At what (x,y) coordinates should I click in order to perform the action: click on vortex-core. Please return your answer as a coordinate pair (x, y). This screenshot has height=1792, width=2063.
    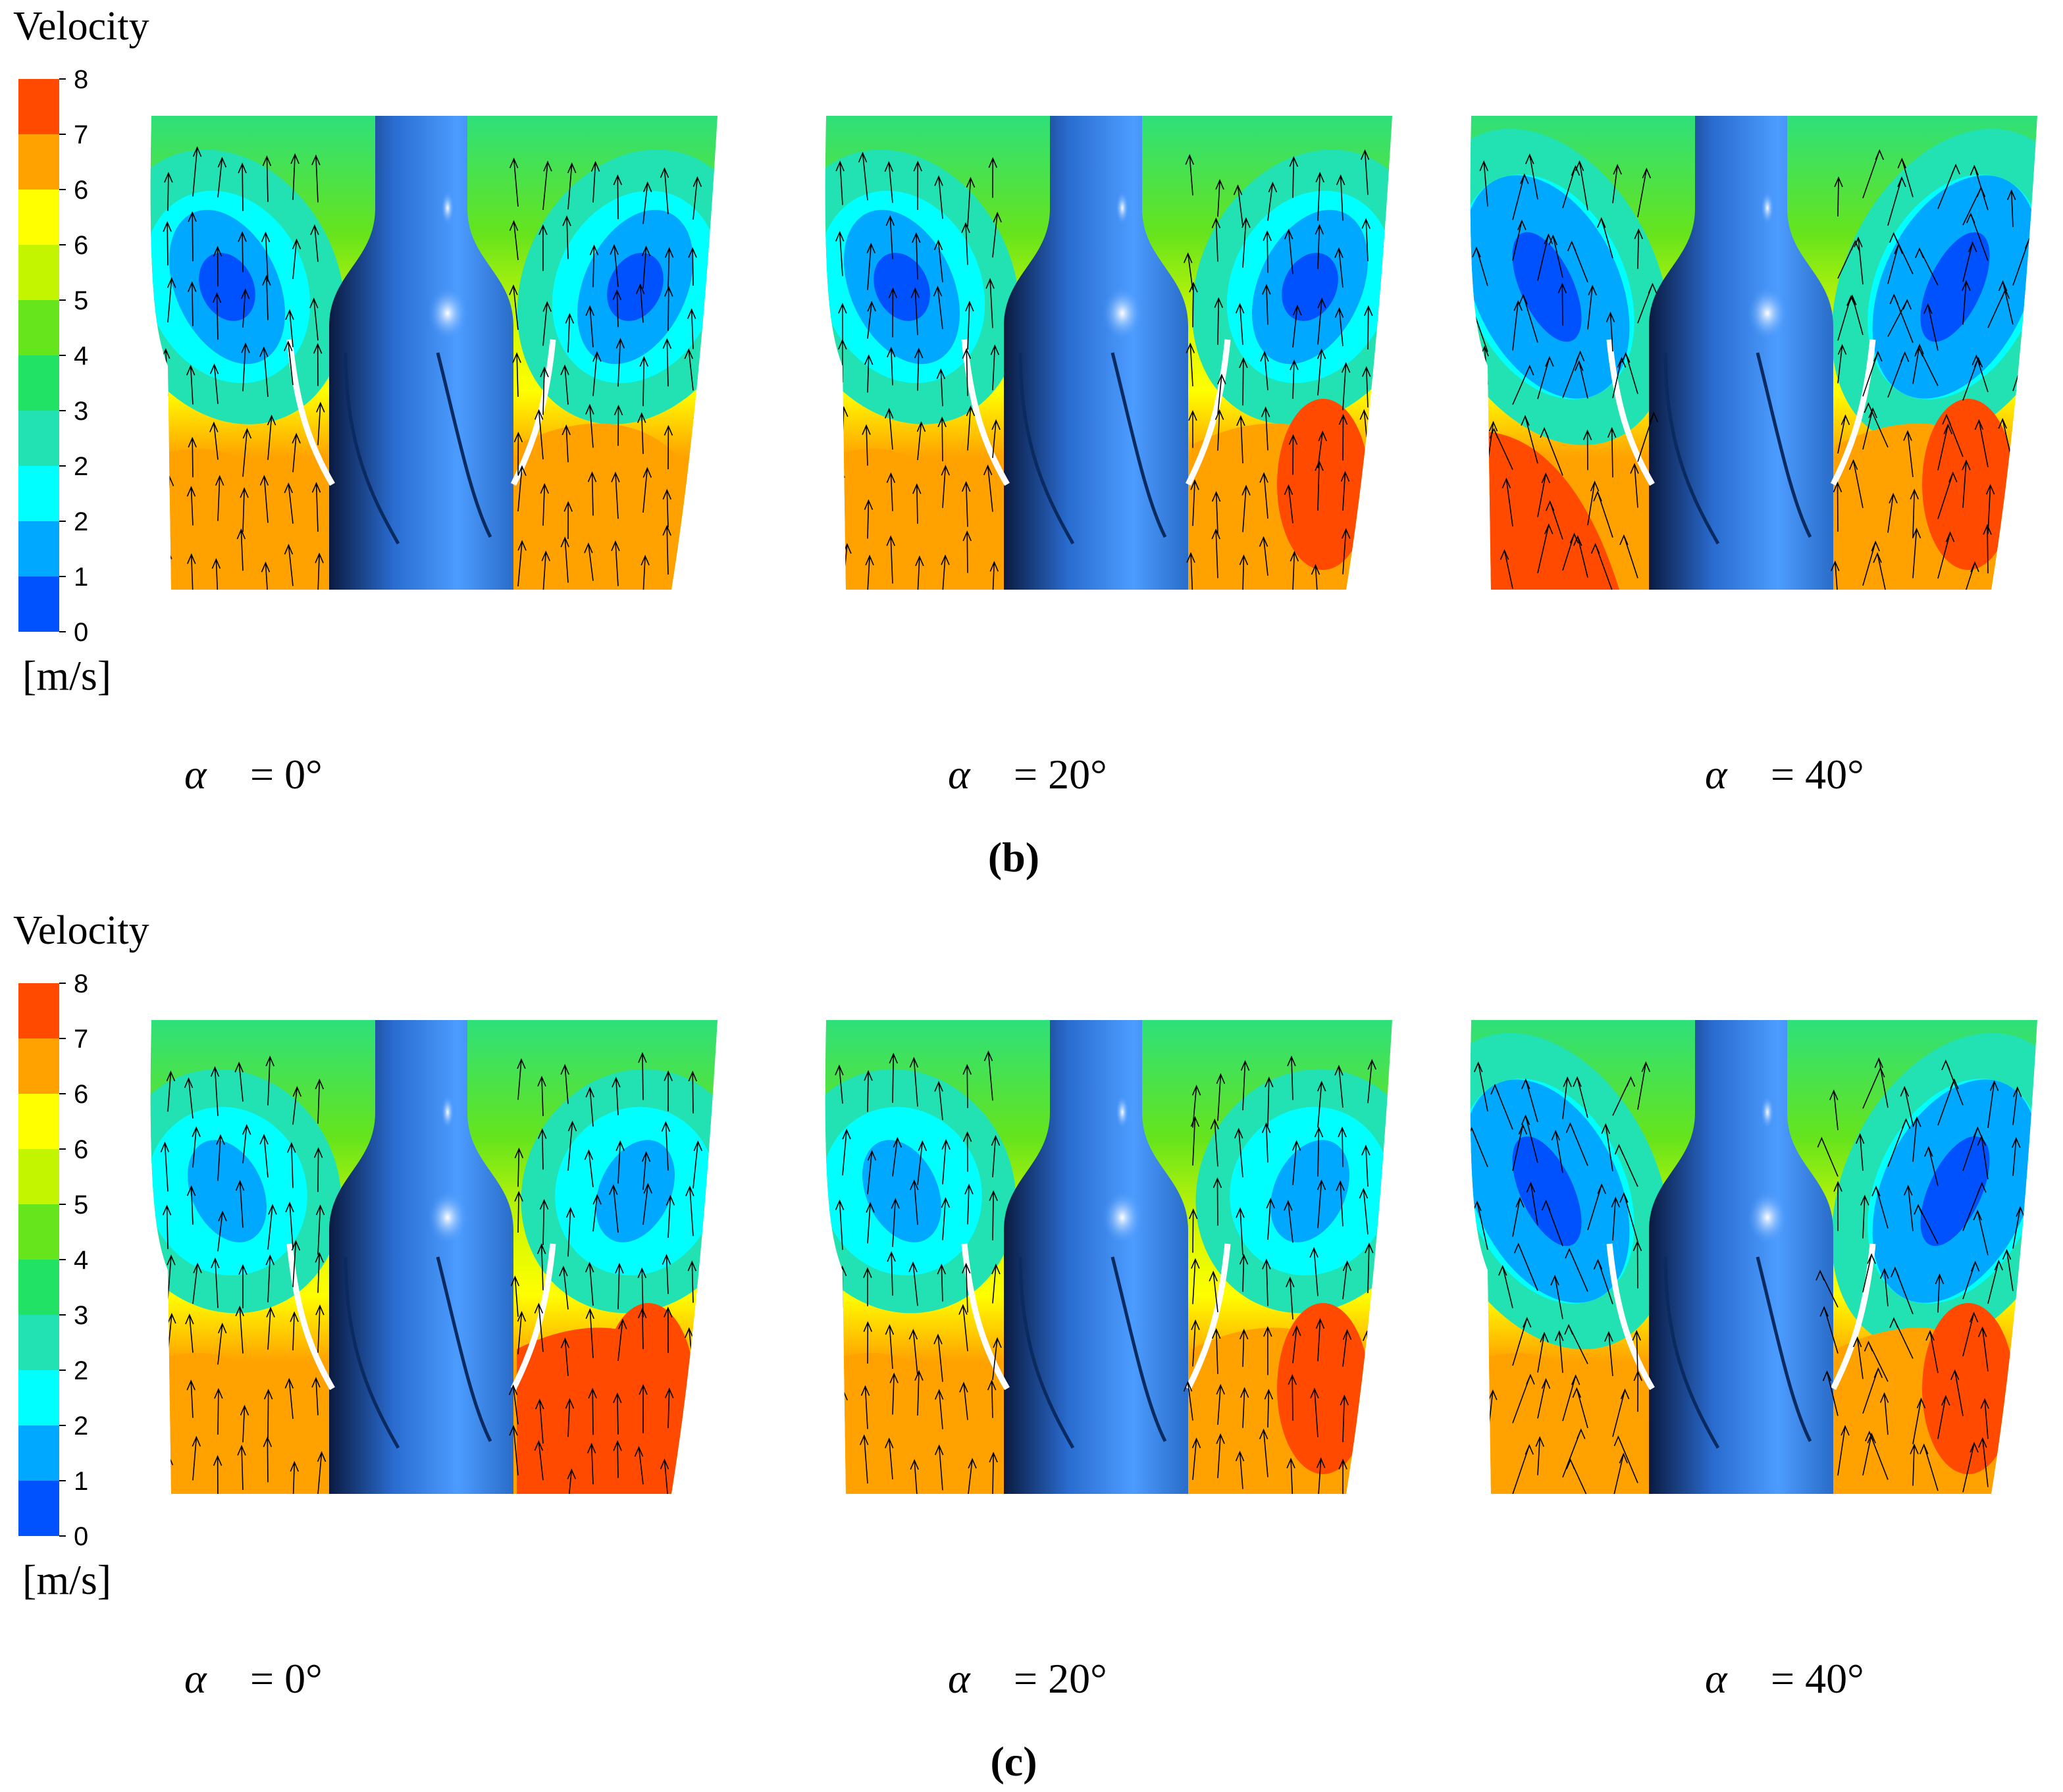
    Looking at the image, I should click on (1955, 287).